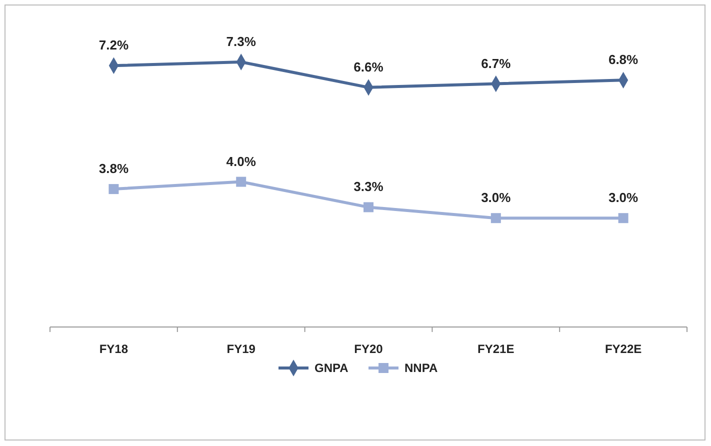 This screenshot has width=711, height=446. What do you see at coordinates (241, 41) in the screenshot?
I see `data-label: 7.3%` at bounding box center [241, 41].